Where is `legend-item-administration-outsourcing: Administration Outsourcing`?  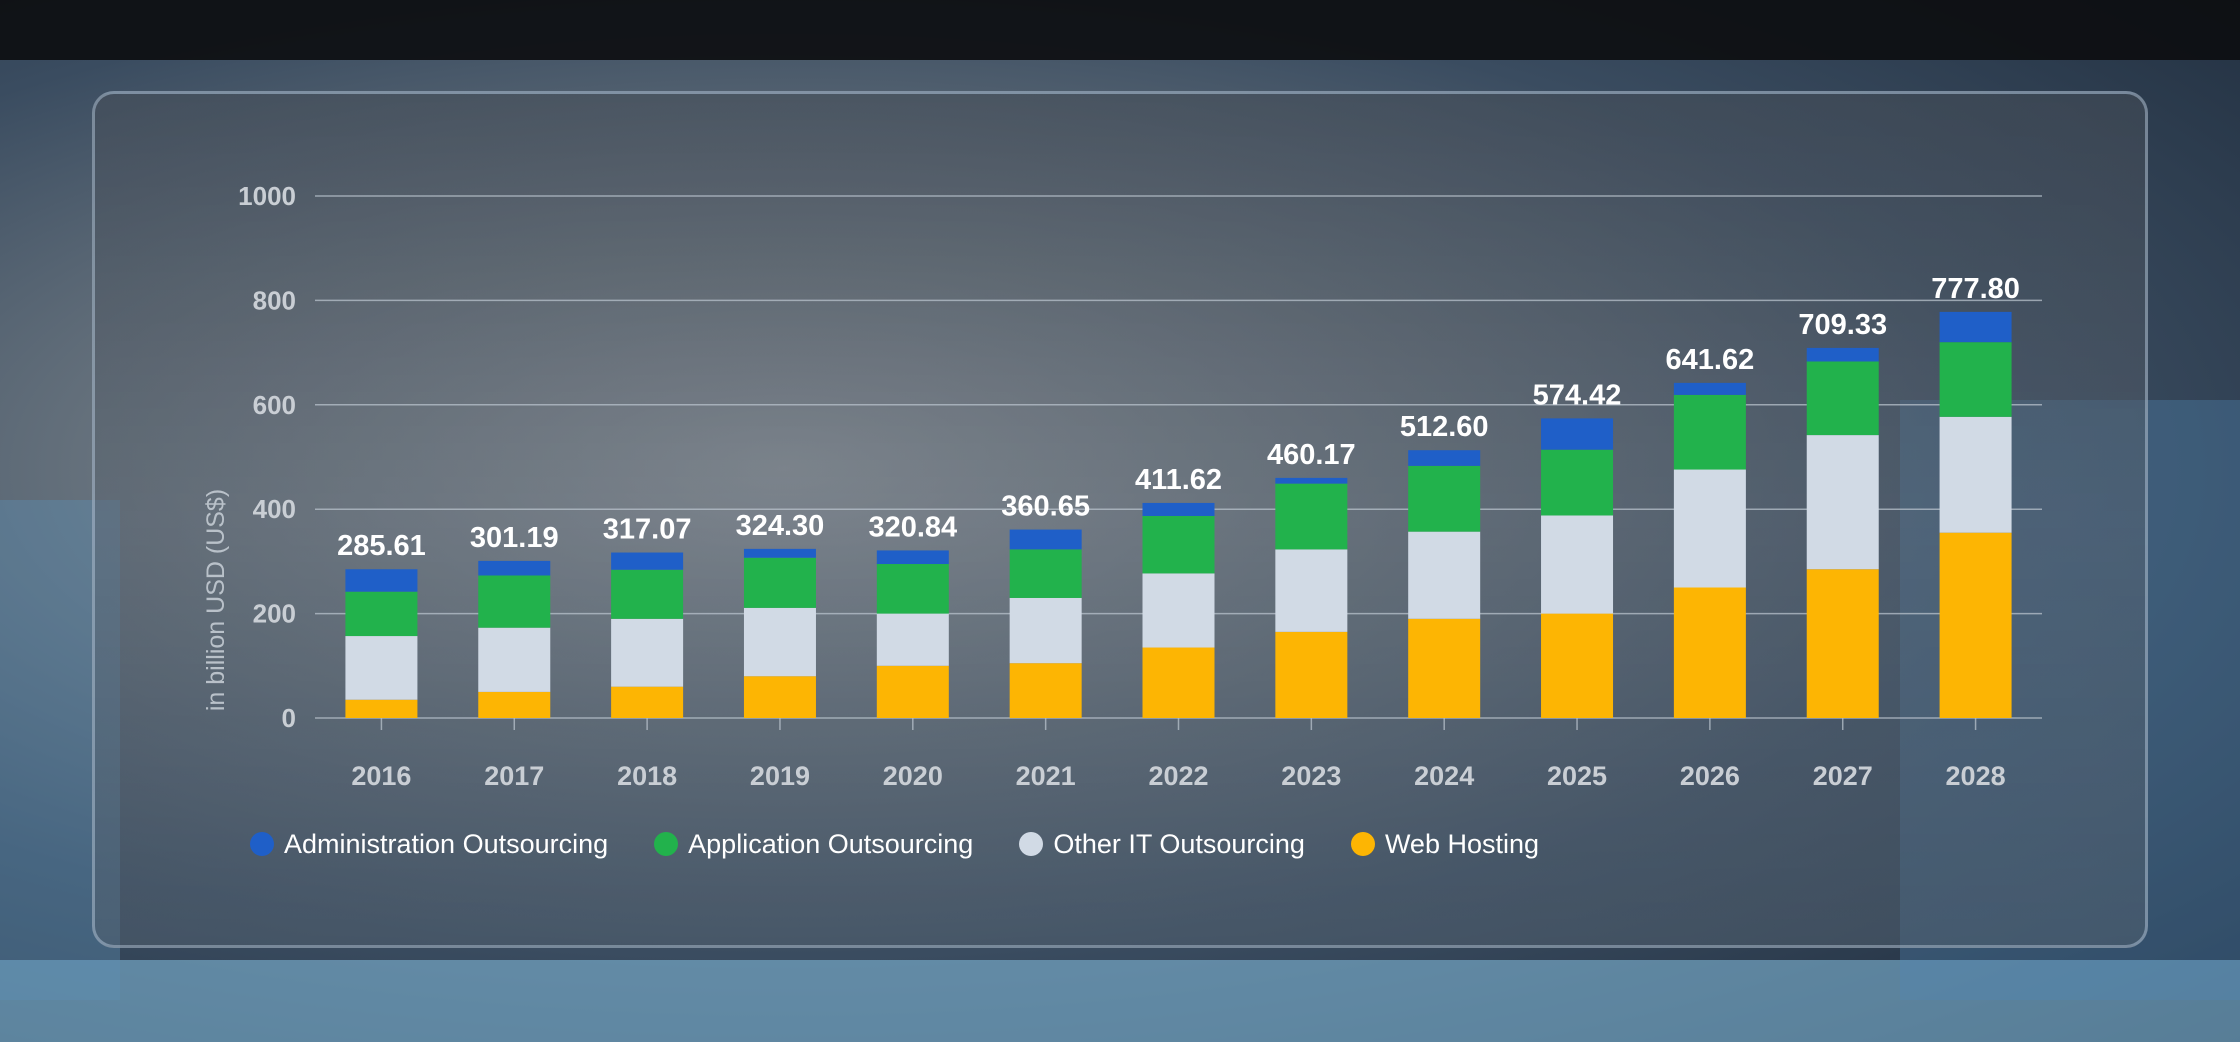
legend-item-administration-outsourcing: Administration Outsourcing is located at coordinates (429, 844).